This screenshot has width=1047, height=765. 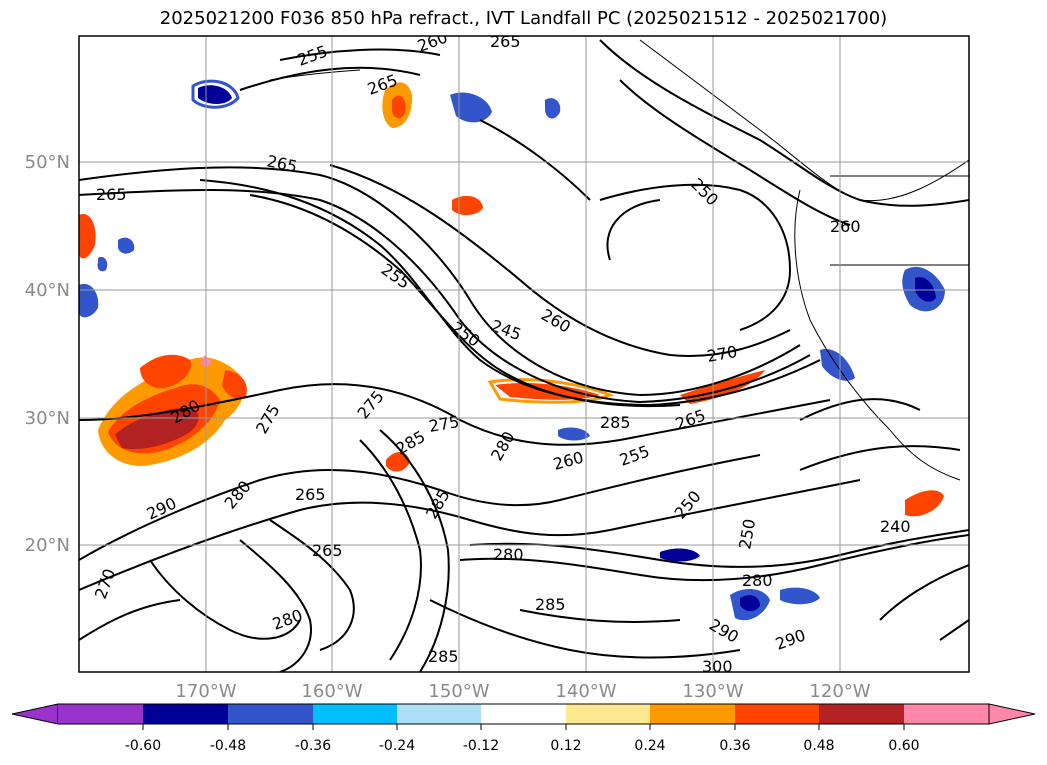 What do you see at coordinates (143, 746) in the screenshot?
I see `colorbar-tick-label: -0.60` at bounding box center [143, 746].